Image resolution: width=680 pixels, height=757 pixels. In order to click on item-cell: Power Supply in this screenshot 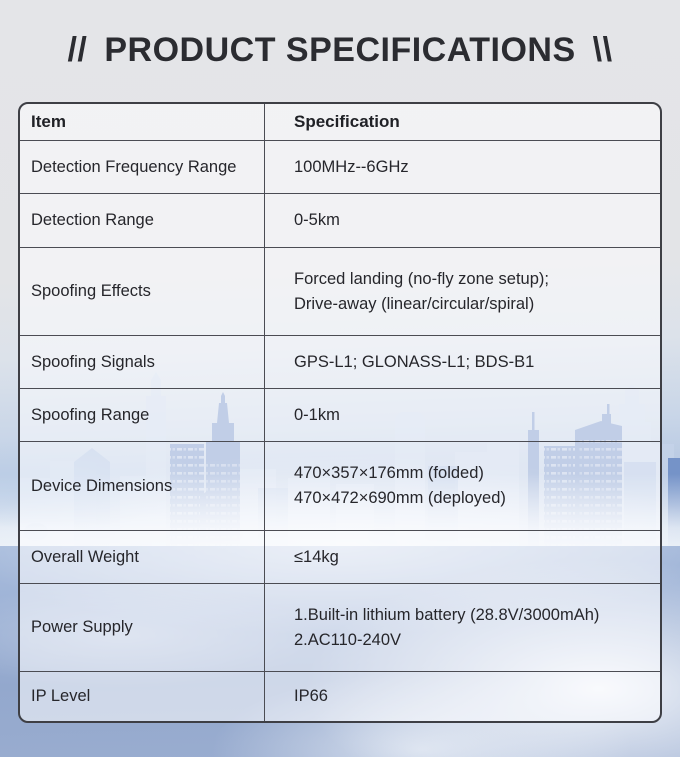, I will do `click(142, 627)`.